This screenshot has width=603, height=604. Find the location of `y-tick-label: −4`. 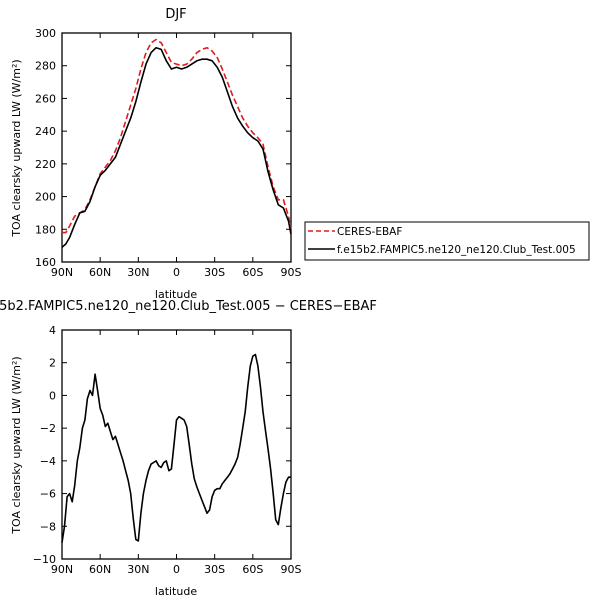

y-tick-label: −4 is located at coordinates (48, 461).